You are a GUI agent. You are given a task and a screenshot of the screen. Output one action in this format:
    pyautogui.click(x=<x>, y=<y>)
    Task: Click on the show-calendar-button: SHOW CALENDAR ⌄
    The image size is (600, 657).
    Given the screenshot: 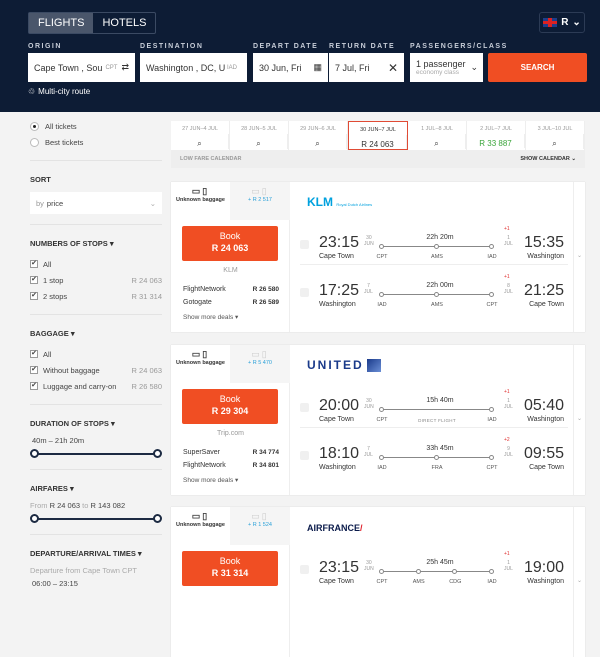 What is the action you would take?
    pyautogui.click(x=548, y=159)
    